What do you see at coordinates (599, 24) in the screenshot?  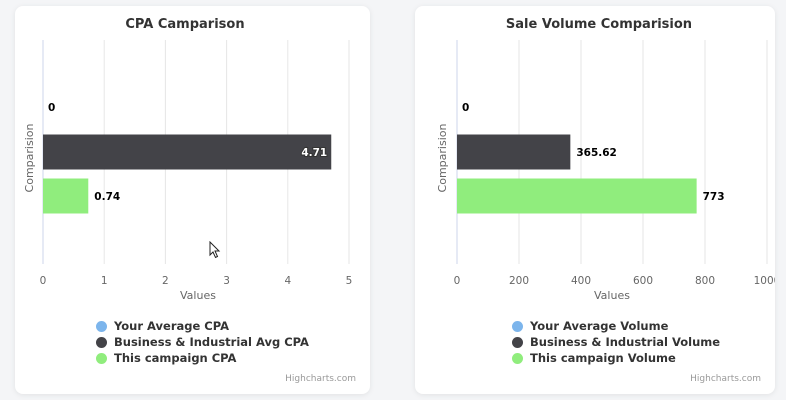 I see `chart-title: Sale Volume Comparision` at bounding box center [599, 24].